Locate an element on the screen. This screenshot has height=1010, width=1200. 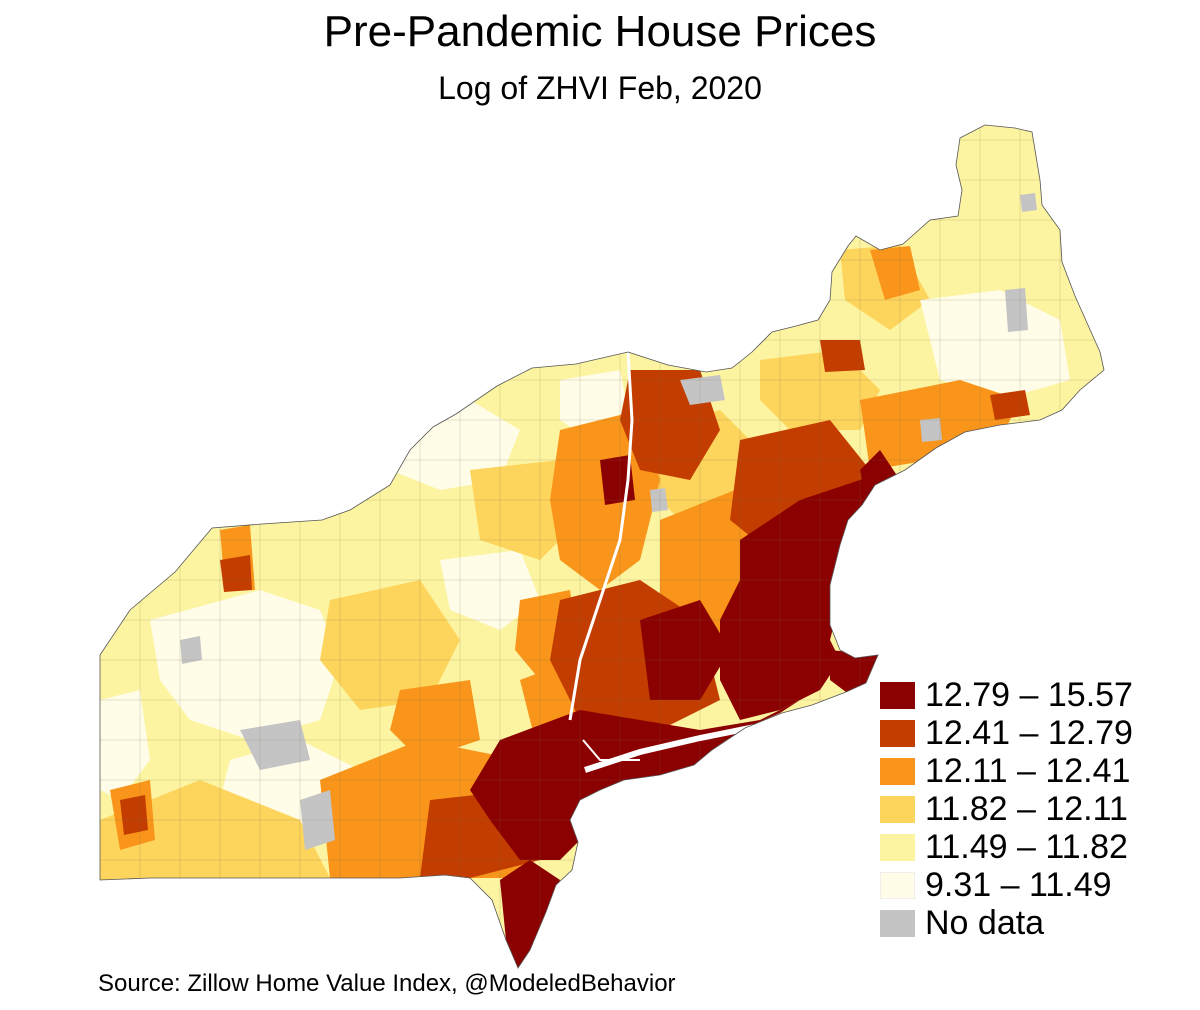
legend-item: 9.31 – 11.49 is located at coordinates (1006, 885).